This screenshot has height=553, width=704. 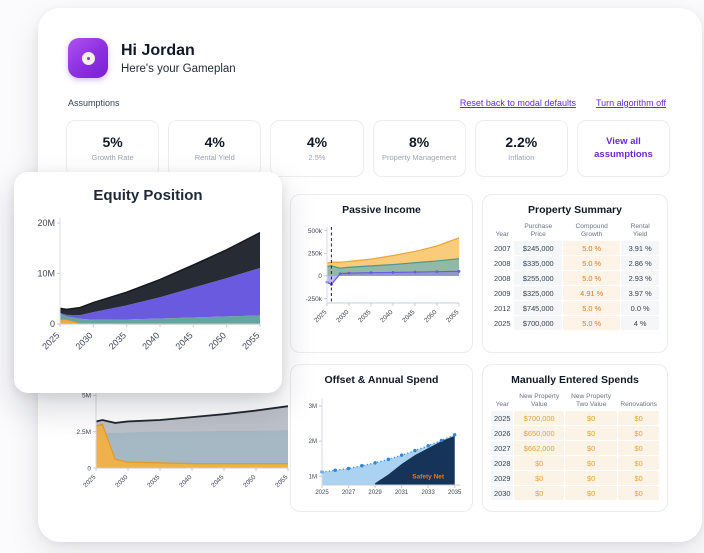 What do you see at coordinates (538, 278) in the screenshot?
I see `table-cell: $255,000` at bounding box center [538, 278].